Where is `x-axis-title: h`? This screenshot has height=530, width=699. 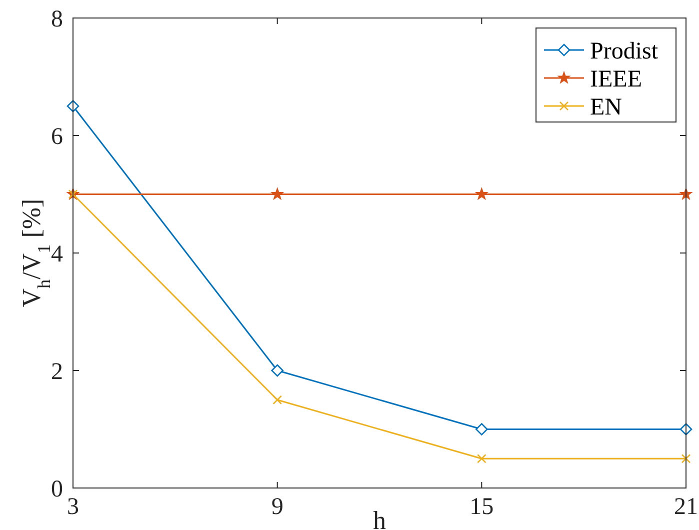 x-axis-title: h is located at coordinates (379, 518).